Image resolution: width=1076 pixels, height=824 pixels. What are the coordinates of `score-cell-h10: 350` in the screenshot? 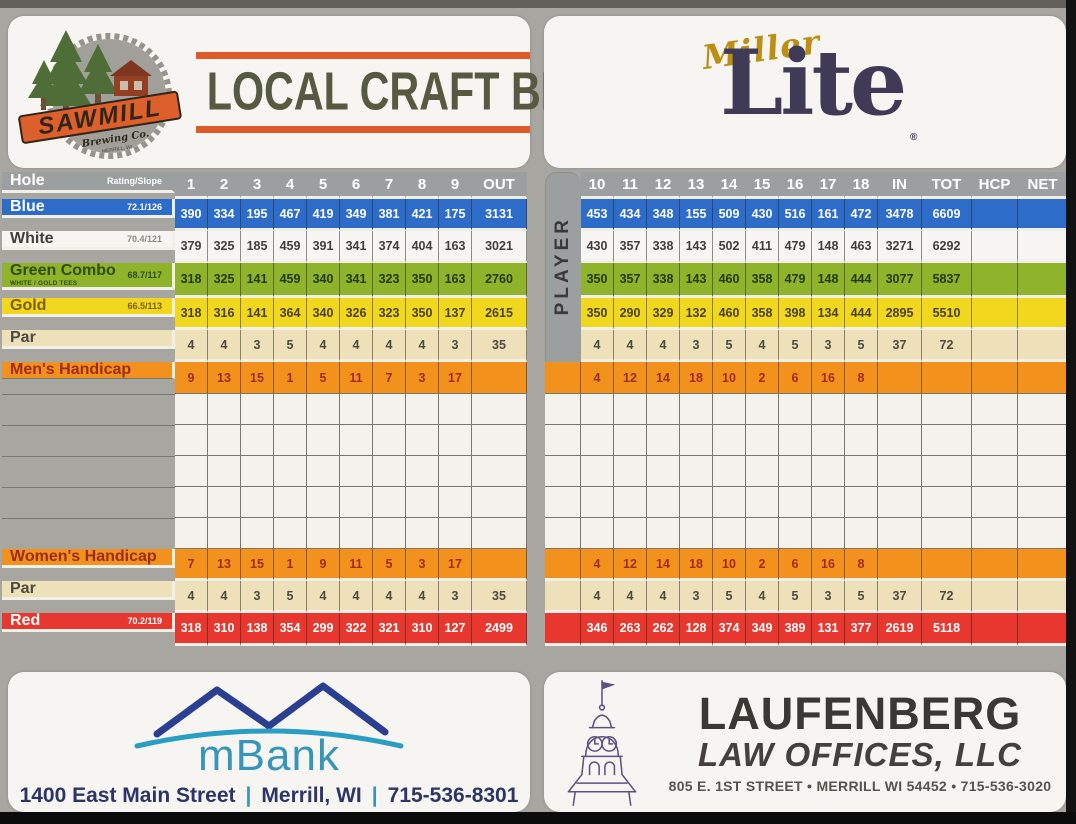 It's located at (597, 314).